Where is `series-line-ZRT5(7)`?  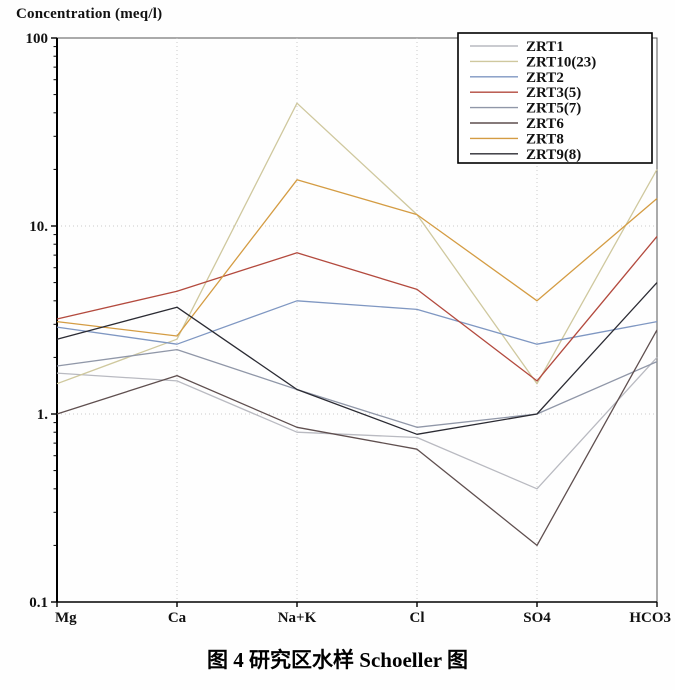 series-line-ZRT5(7) is located at coordinates (357, 388).